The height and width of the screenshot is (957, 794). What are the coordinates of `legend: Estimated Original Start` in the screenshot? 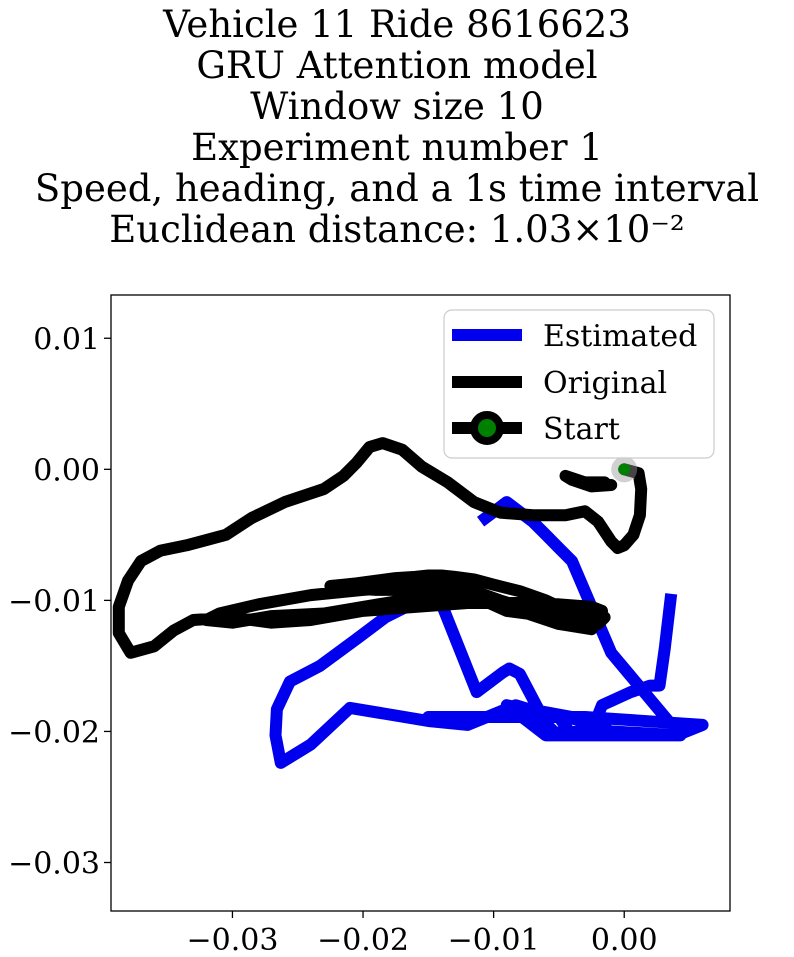 It's located at (579, 384).